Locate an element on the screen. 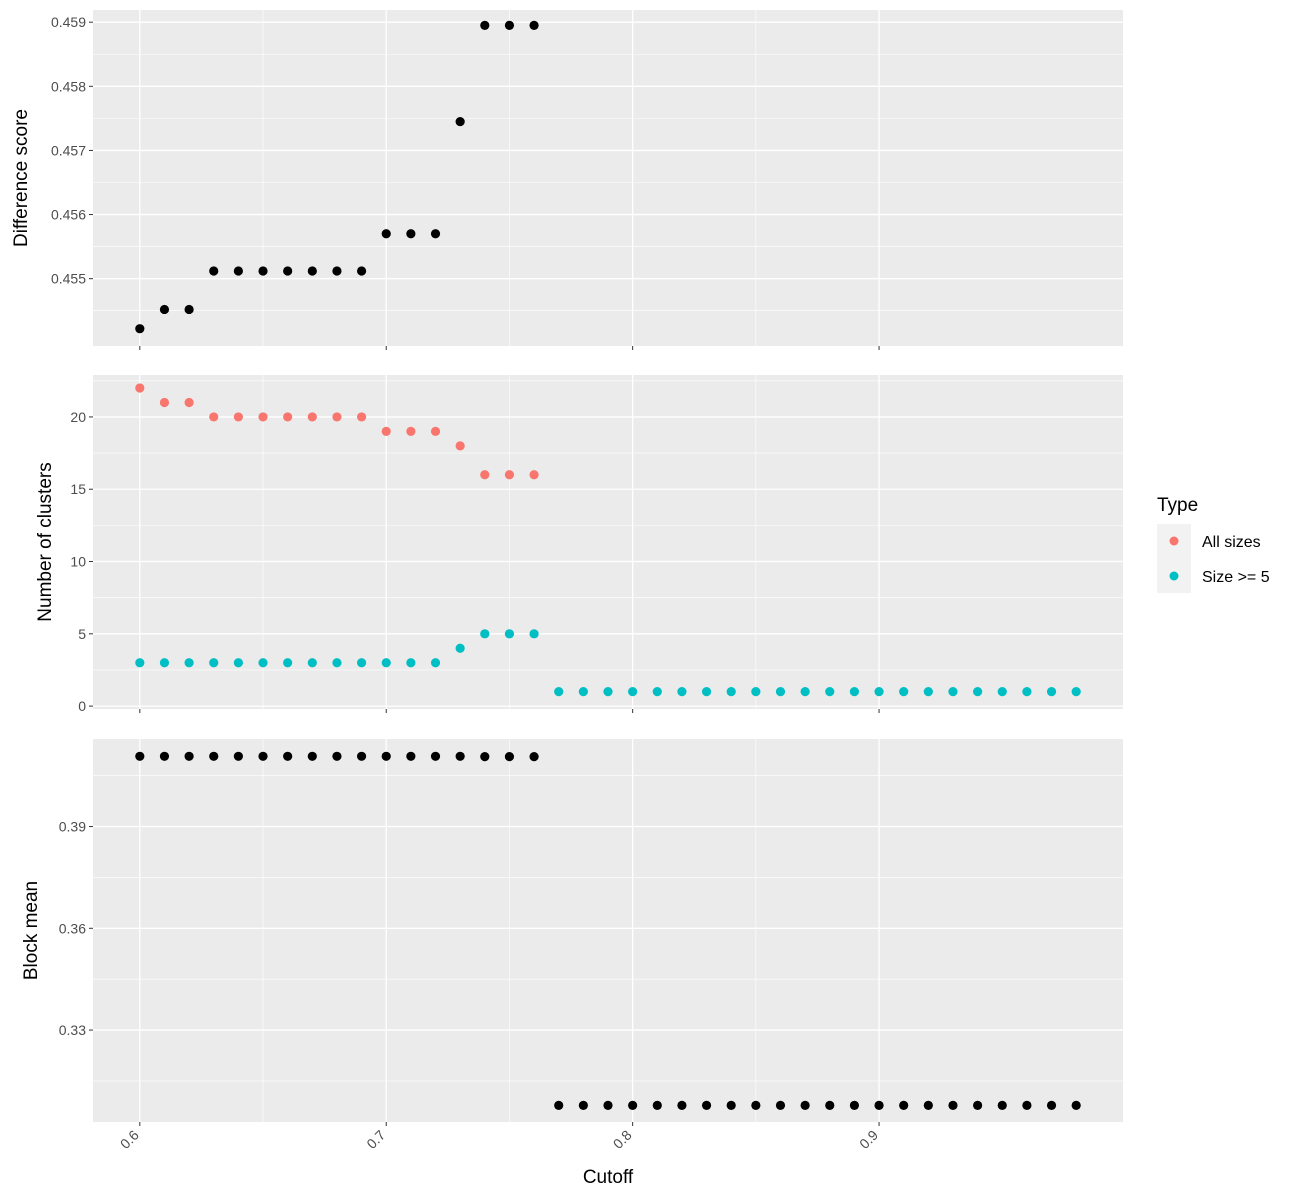  legend-item-all-sizes: All sizes is located at coordinates (1215, 542).